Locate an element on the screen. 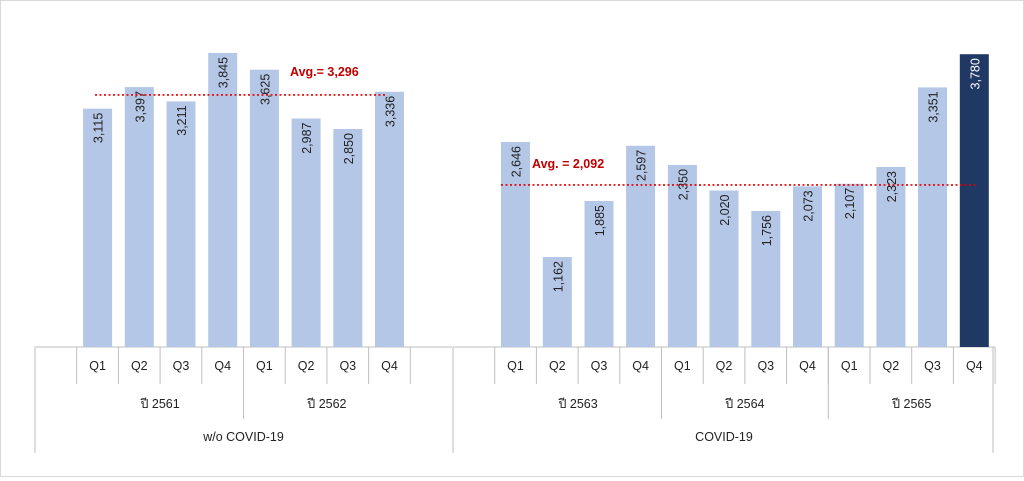 The height and width of the screenshot is (481, 1024). data-label: 3,845 is located at coordinates (224, 72).